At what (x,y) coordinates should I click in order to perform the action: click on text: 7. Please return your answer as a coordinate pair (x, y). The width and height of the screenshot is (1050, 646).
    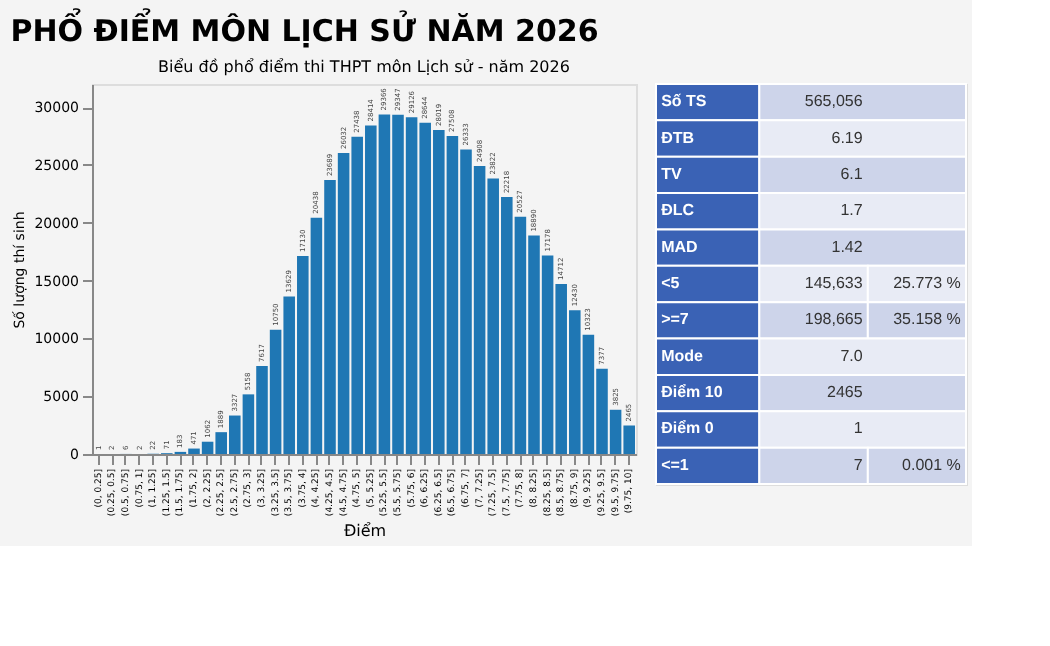
    Looking at the image, I should click on (858, 464).